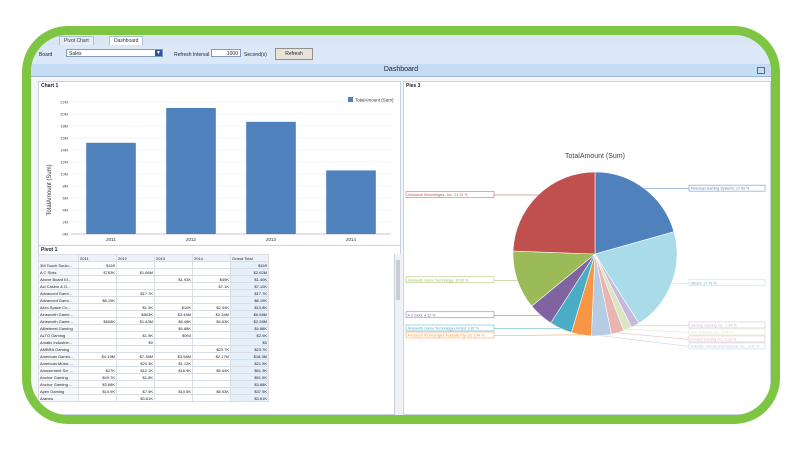 The image size is (800, 452). What do you see at coordinates (249, 258) in the screenshot?
I see `pivot-column-header: Grand Total` at bounding box center [249, 258].